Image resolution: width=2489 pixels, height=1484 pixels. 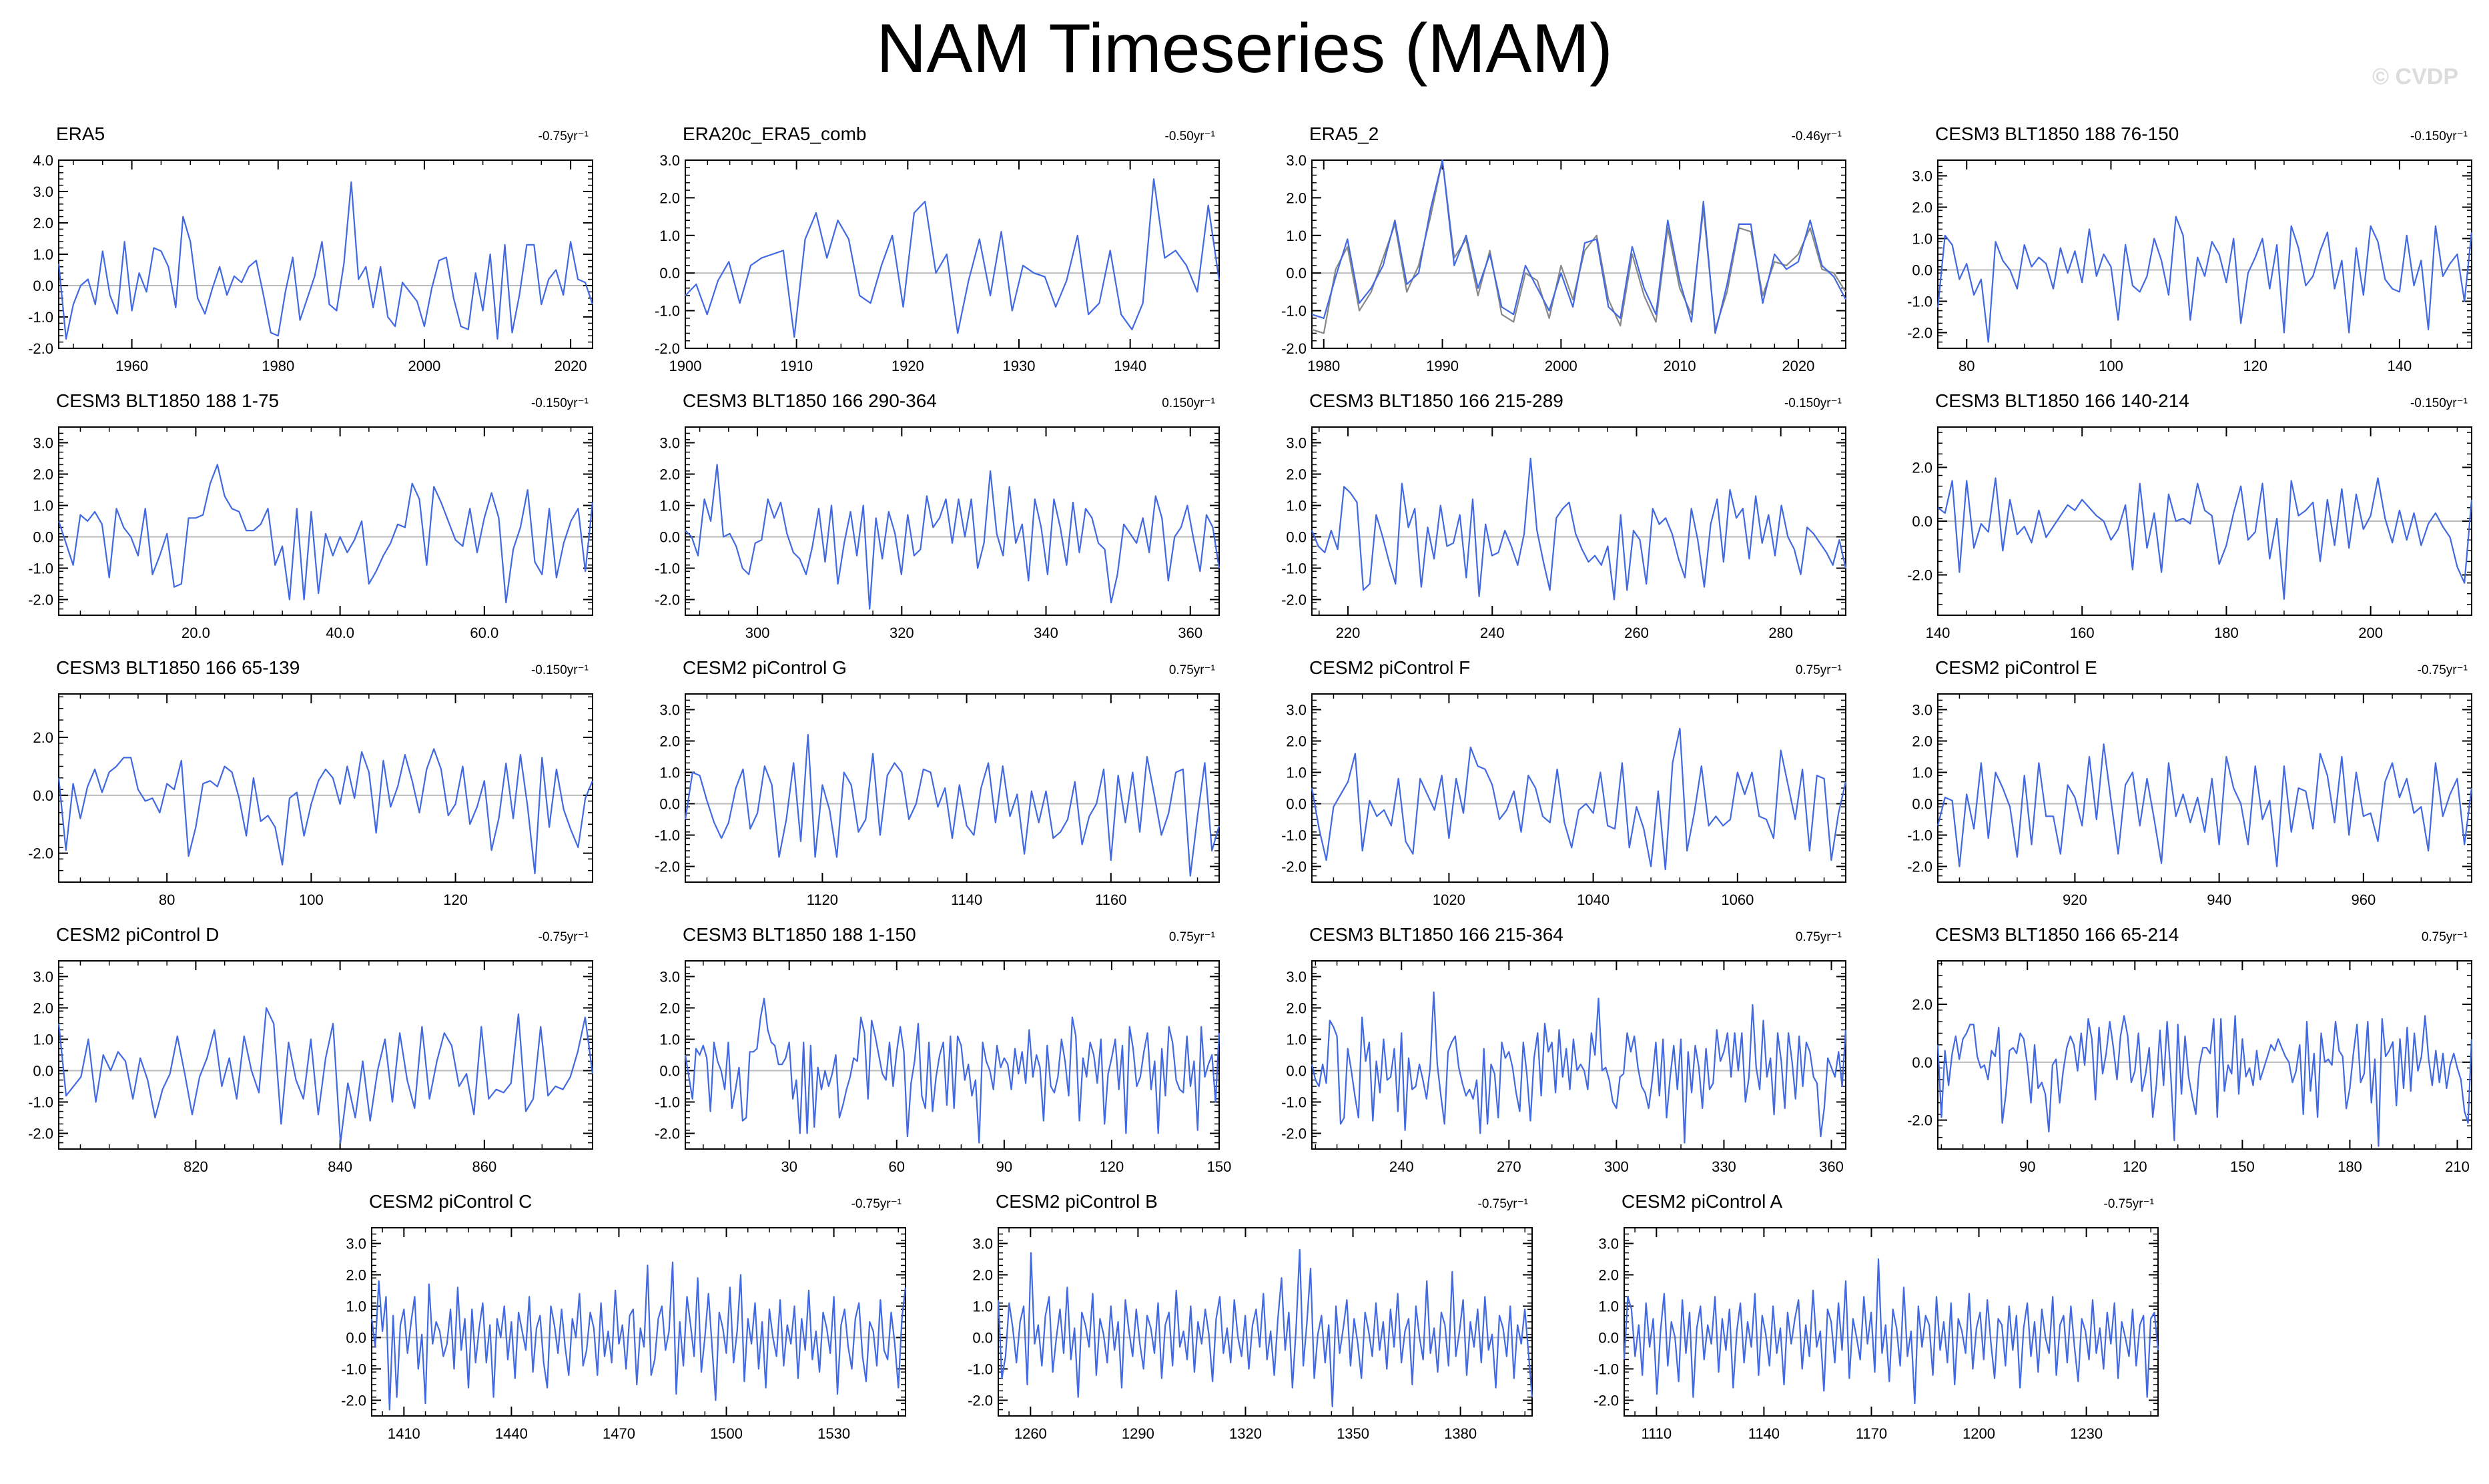 What do you see at coordinates (1724, 1166) in the screenshot?
I see `x-tick-label: 330` at bounding box center [1724, 1166].